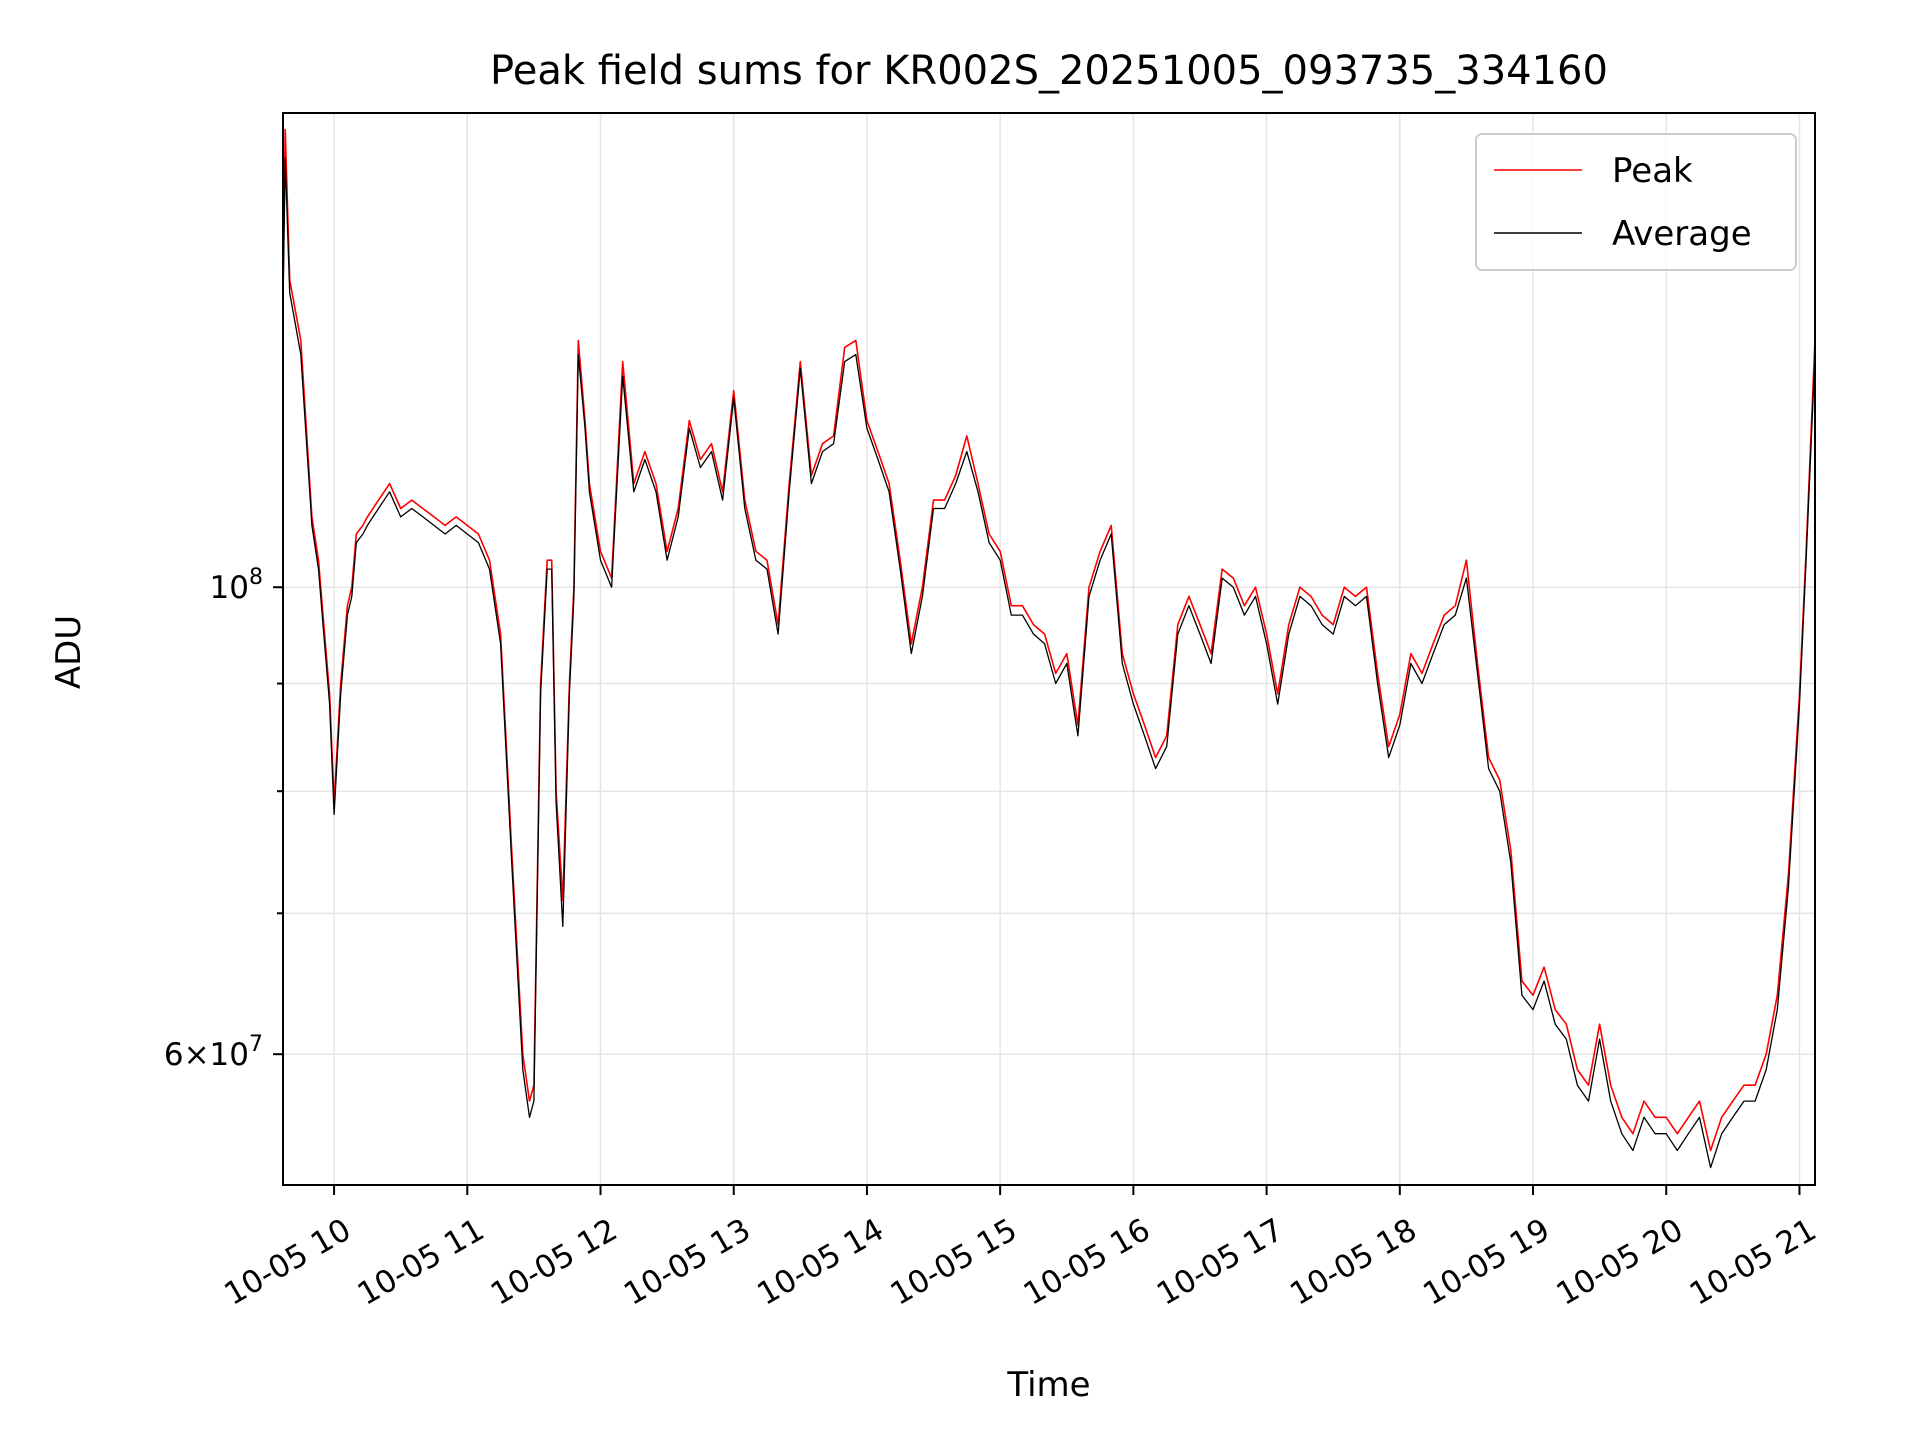 Image resolution: width=1920 pixels, height=1440 pixels. I want to click on x-tick-label: 10-05 13, so click(687, 1262).